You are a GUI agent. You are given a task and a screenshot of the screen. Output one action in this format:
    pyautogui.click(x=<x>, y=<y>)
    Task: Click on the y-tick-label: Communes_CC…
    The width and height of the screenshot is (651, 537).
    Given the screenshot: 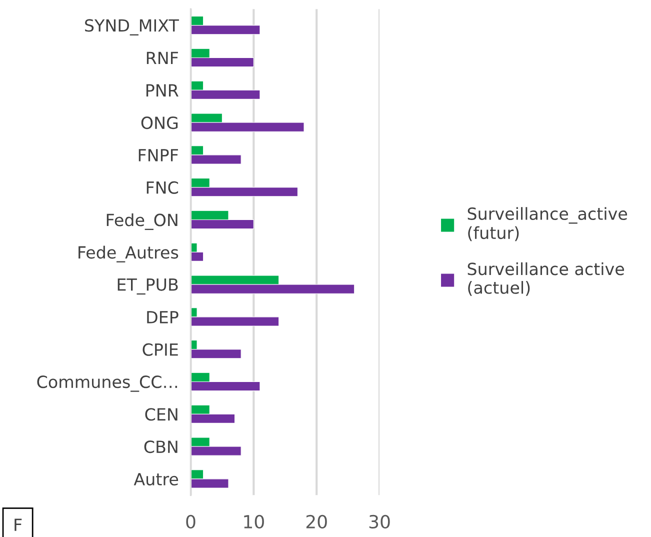 What is the action you would take?
    pyautogui.click(x=107, y=384)
    